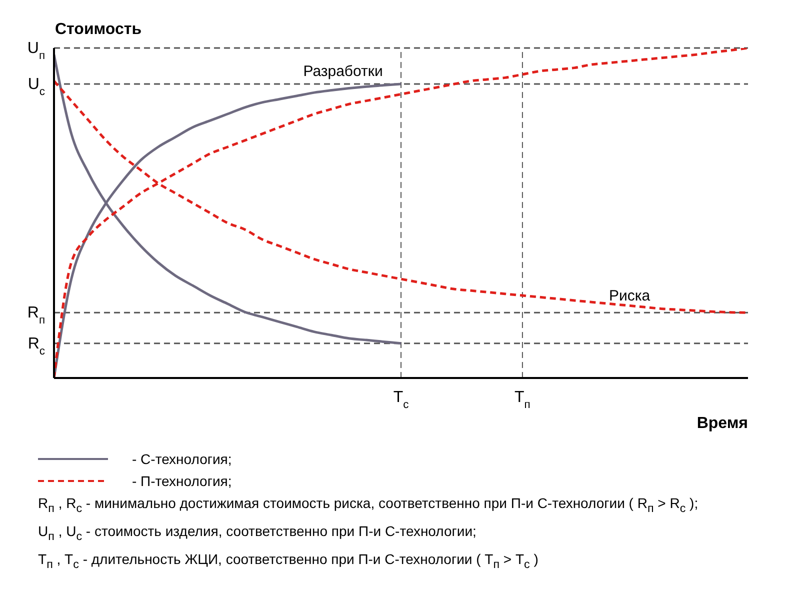  I want to click on ref-line-label: U$_{п}$, so click(36, 51).